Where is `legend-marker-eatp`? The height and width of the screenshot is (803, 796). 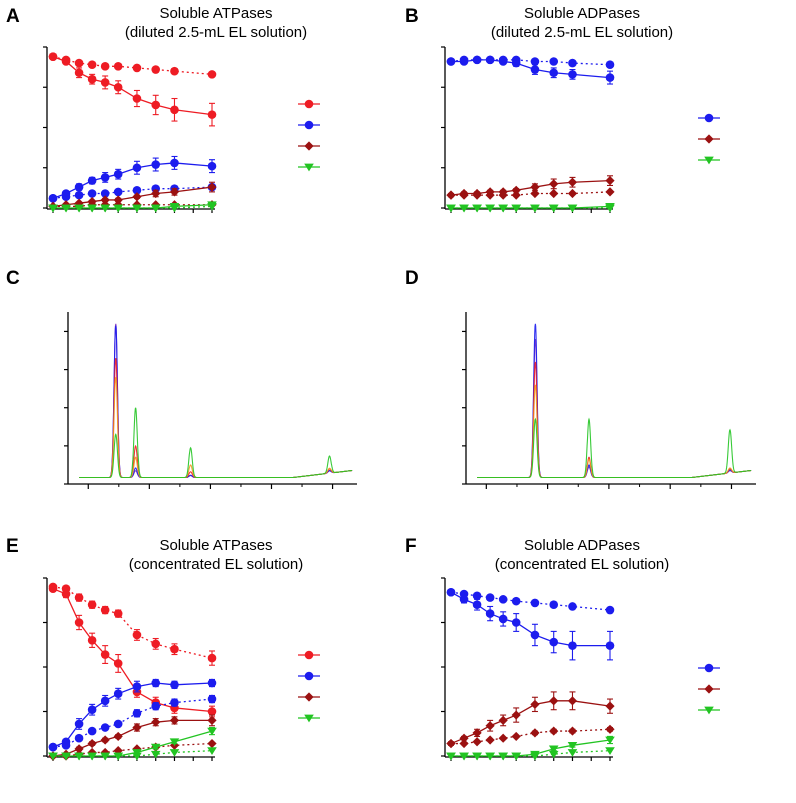 legend-marker-eatp is located at coordinates (309, 104).